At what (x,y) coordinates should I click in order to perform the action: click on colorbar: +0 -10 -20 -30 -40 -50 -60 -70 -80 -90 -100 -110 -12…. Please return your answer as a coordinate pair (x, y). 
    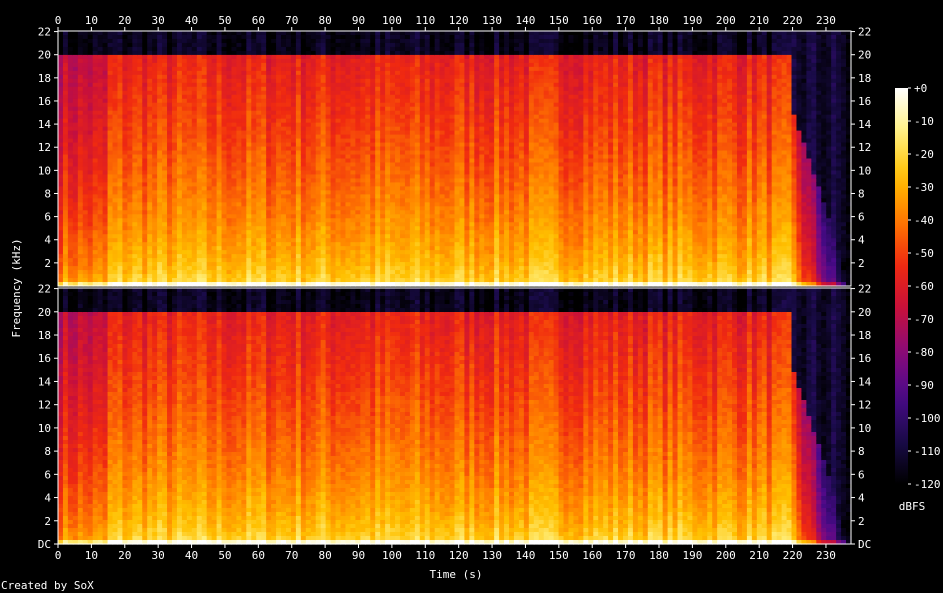
    Looking at the image, I should click on (918, 286).